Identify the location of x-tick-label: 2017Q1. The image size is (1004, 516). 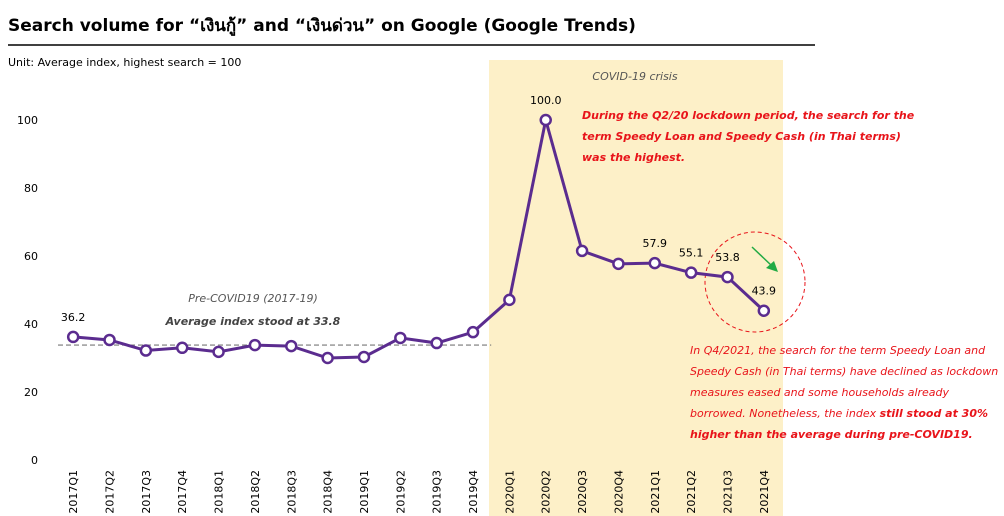
(73, 492).